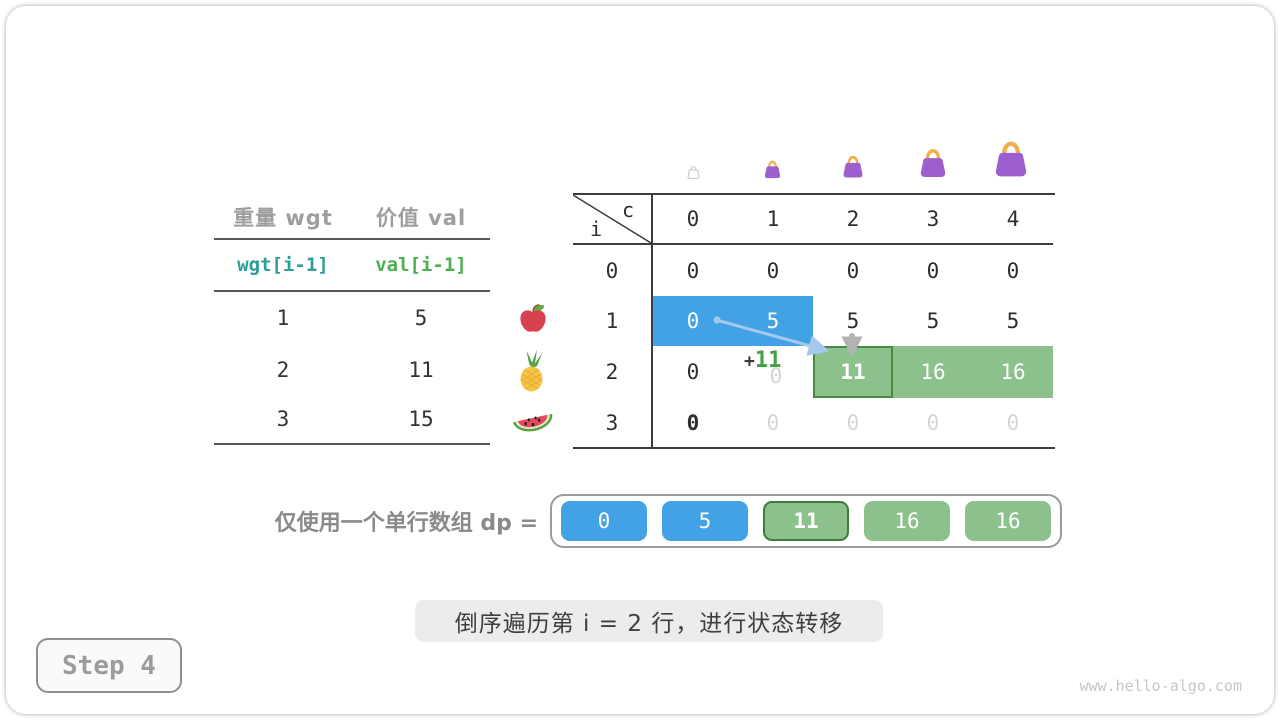  What do you see at coordinates (613, 270) in the screenshot?
I see `dp-row-header: 0` at bounding box center [613, 270].